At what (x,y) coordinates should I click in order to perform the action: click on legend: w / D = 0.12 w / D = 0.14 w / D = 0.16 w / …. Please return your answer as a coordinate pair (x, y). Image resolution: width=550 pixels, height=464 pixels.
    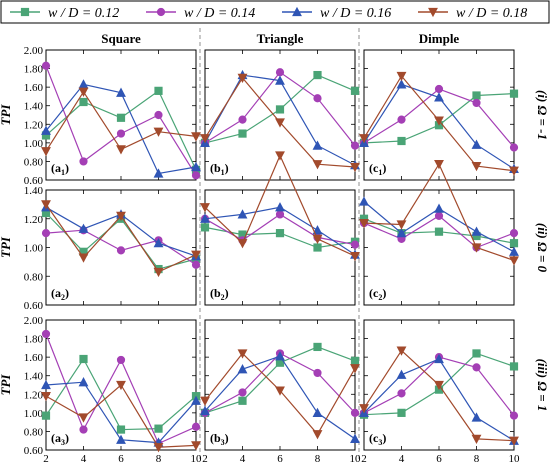
    Looking at the image, I should click on (275, 12).